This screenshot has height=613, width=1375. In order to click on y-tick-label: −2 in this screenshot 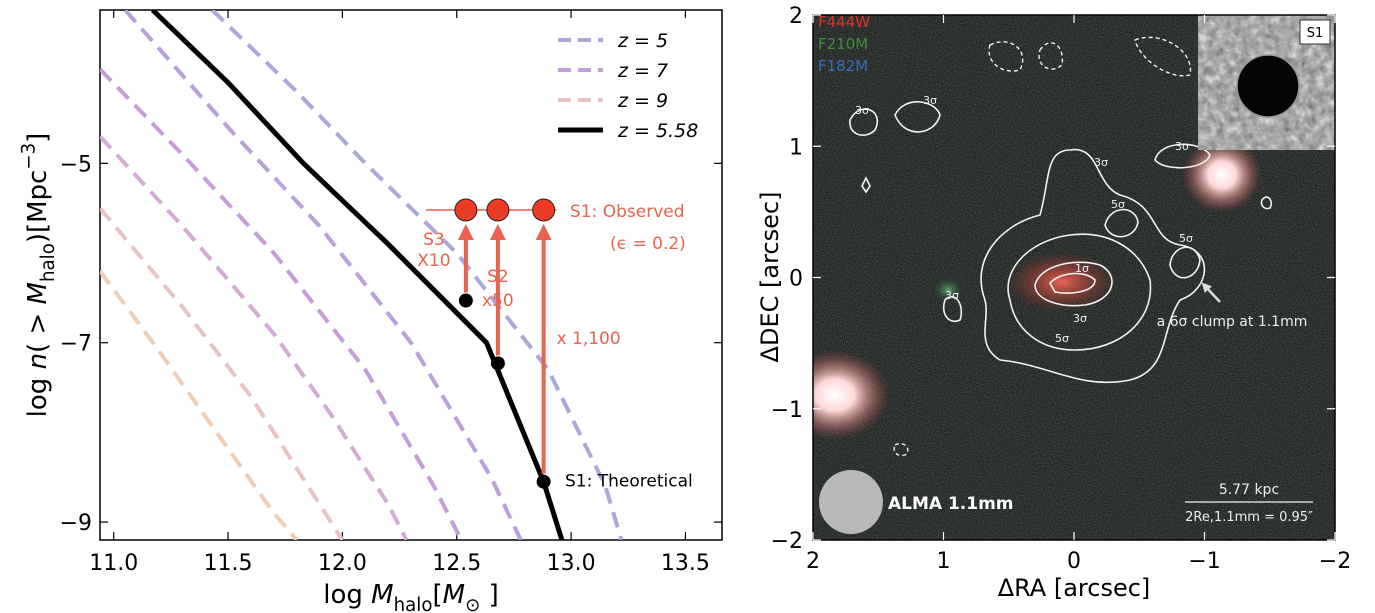, I will do `click(787, 541)`.